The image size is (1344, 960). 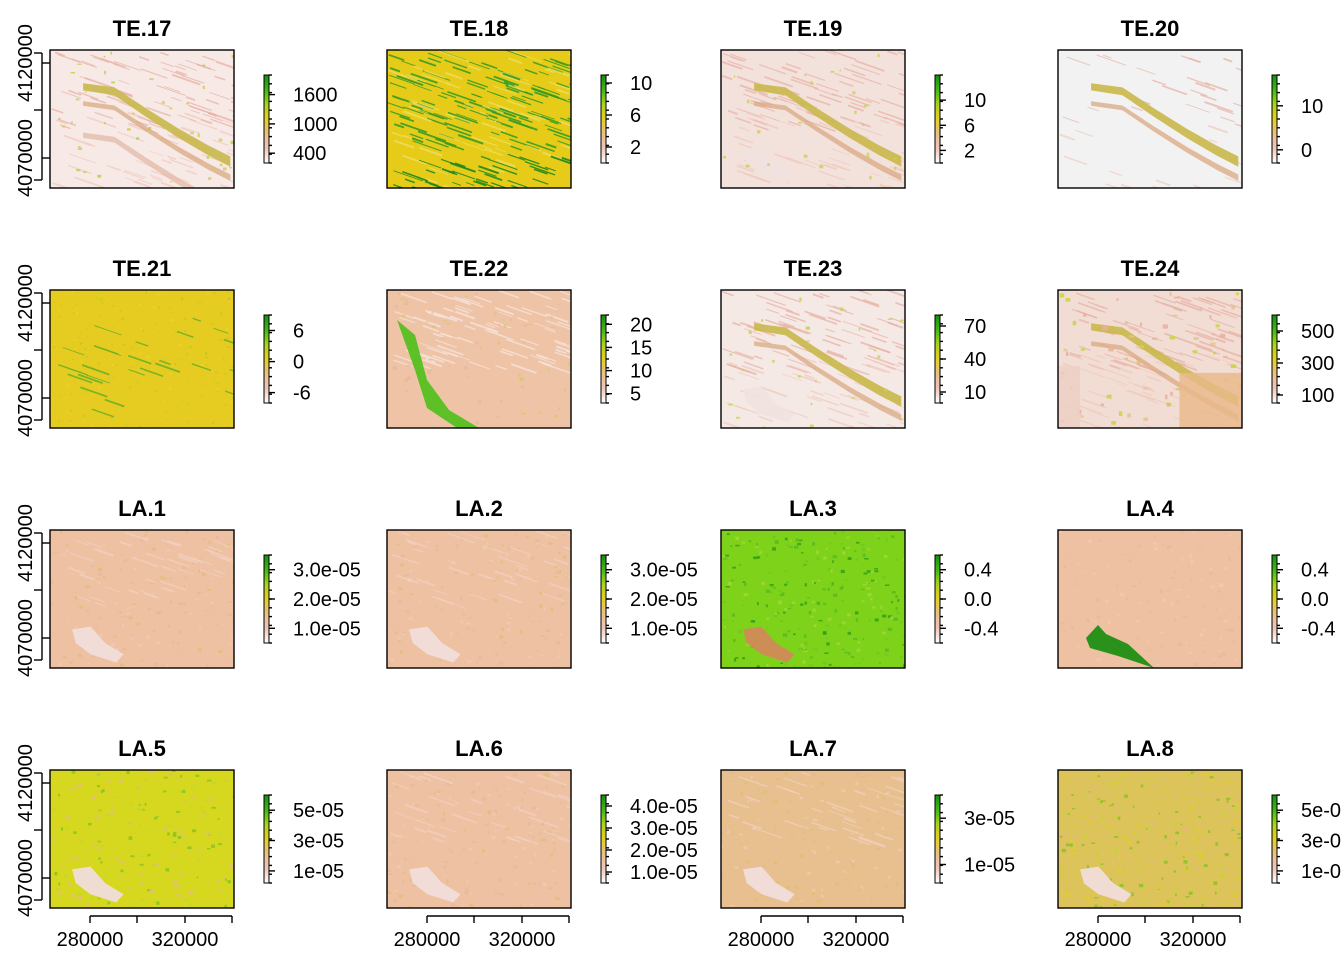 I want to click on panel-title: LA.6, so click(x=479, y=748).